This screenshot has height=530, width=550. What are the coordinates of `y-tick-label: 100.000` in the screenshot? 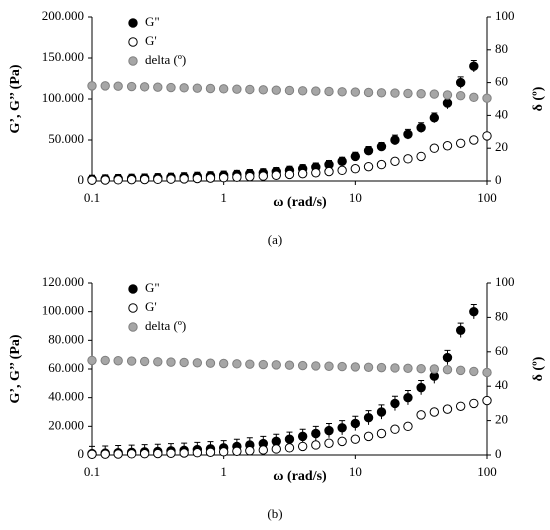 It's located at (63, 97).